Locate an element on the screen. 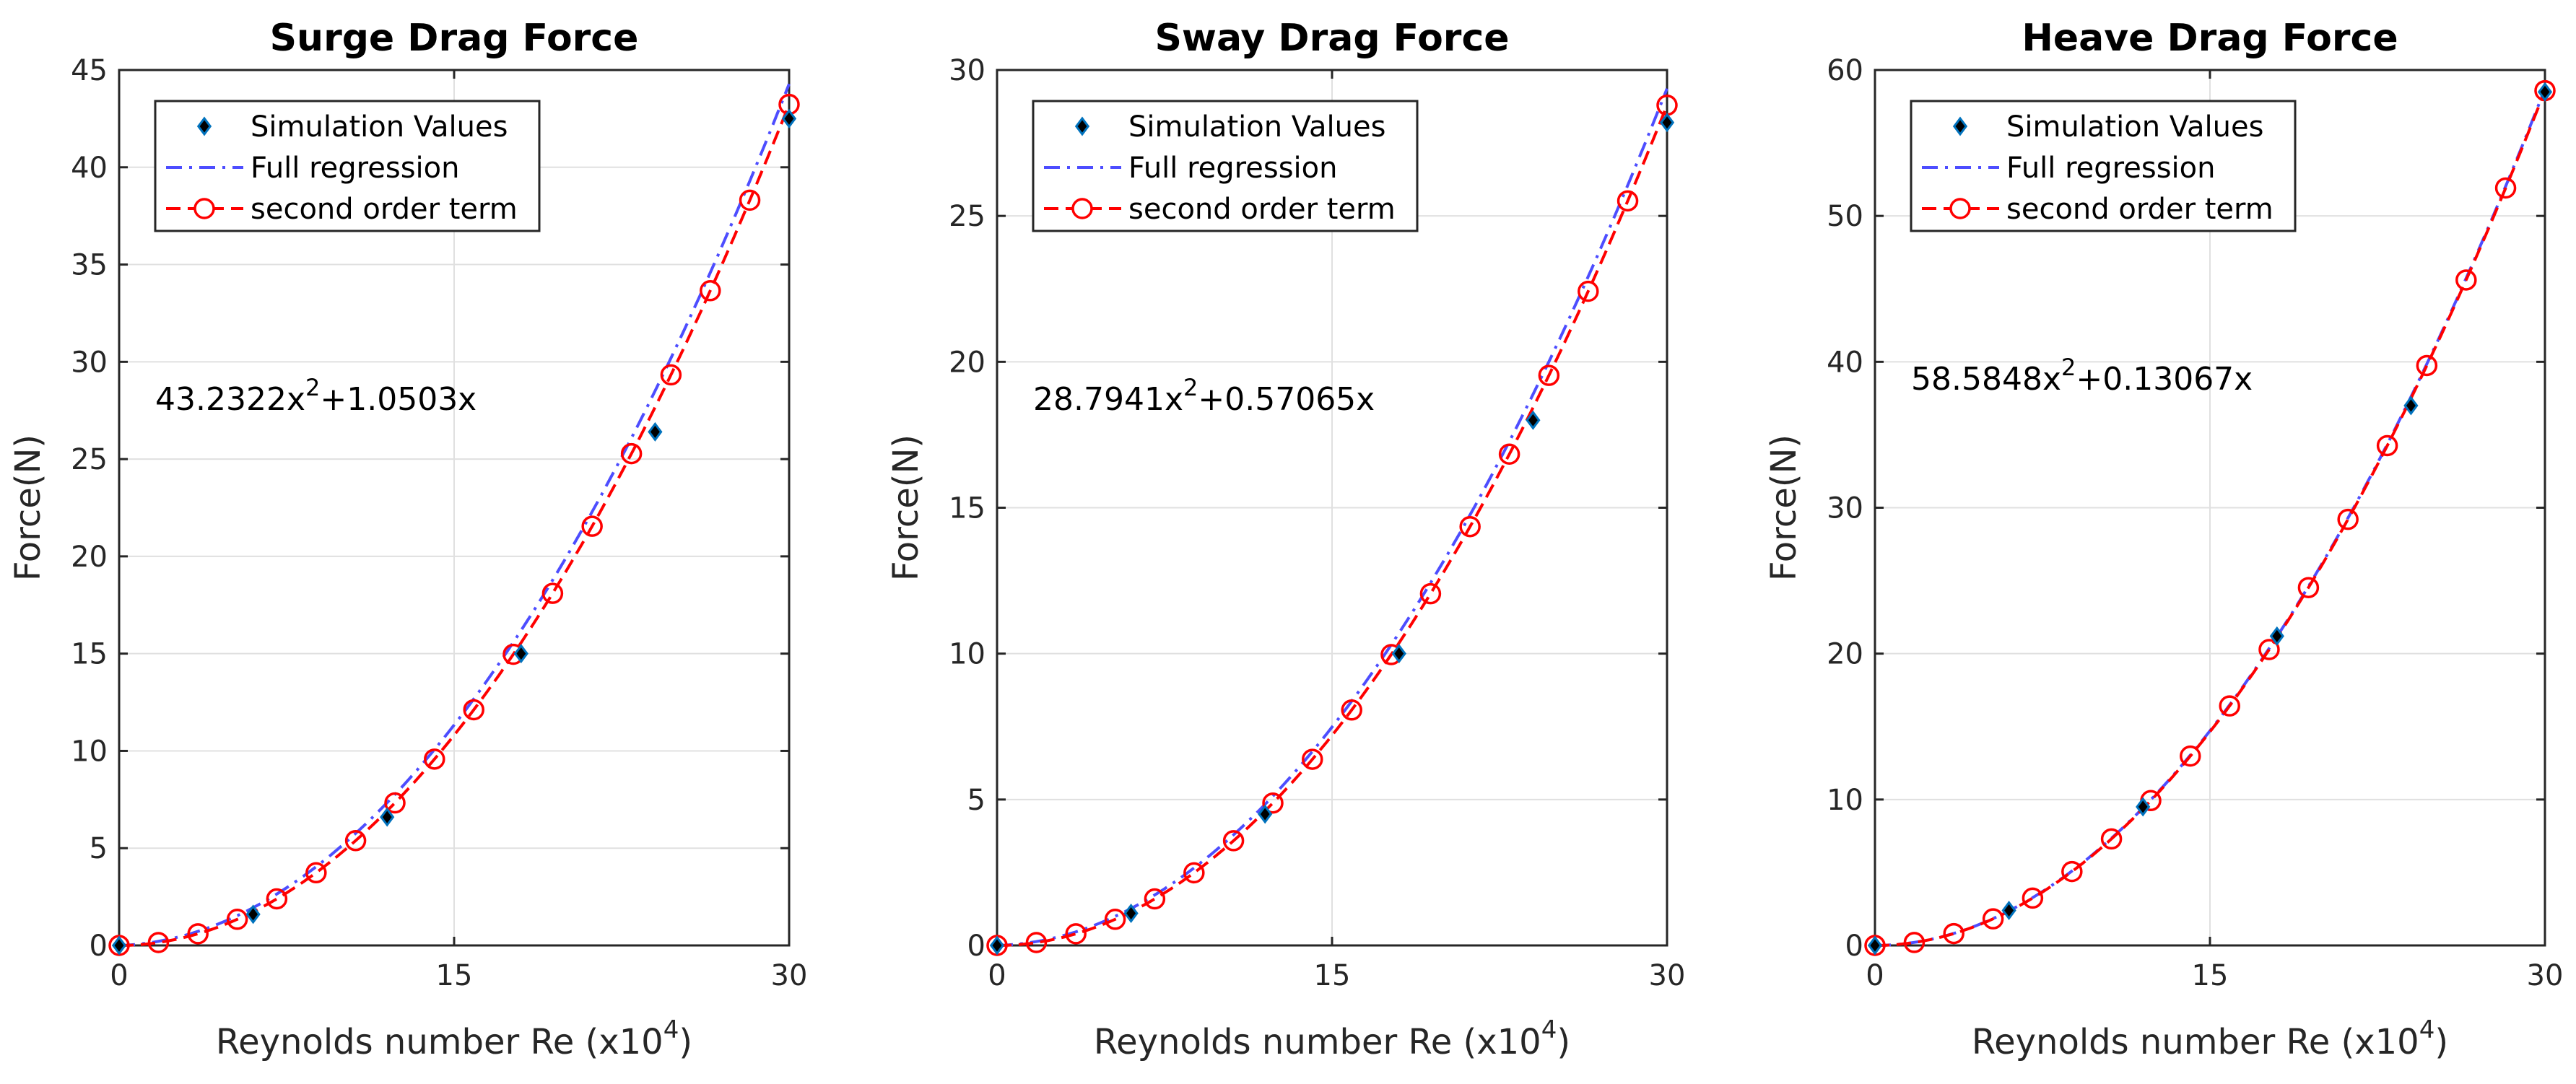  equation-quadratic: 58.5848x is located at coordinates (1986, 380).